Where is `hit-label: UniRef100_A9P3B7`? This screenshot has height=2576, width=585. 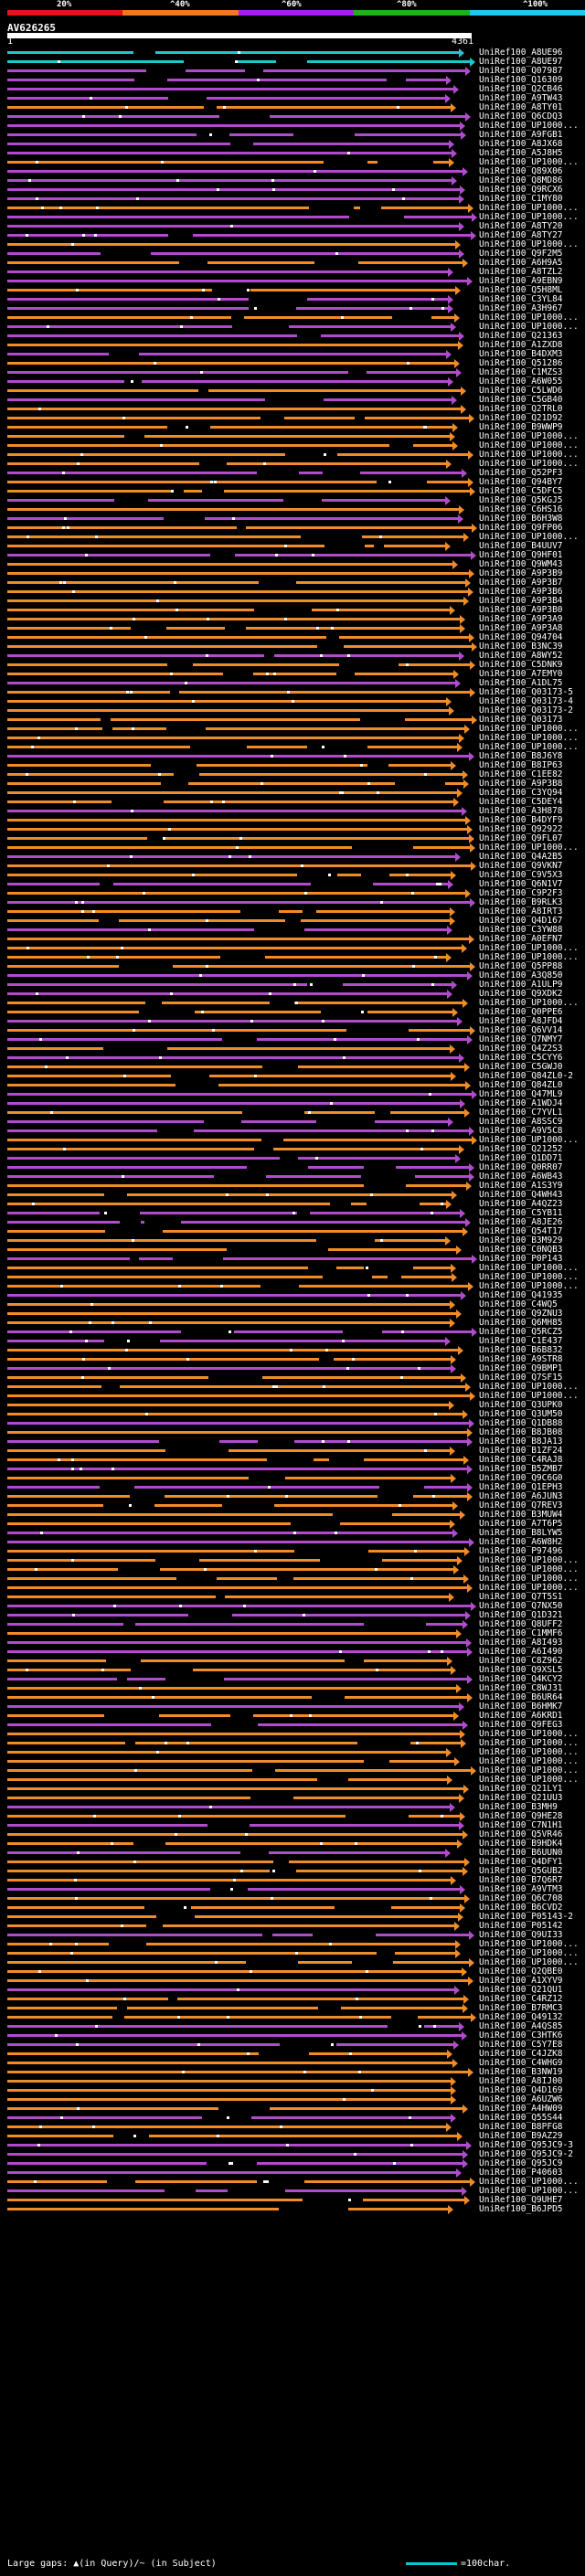
hit-label: UniRef100_A9P3B7 is located at coordinates (521, 583).